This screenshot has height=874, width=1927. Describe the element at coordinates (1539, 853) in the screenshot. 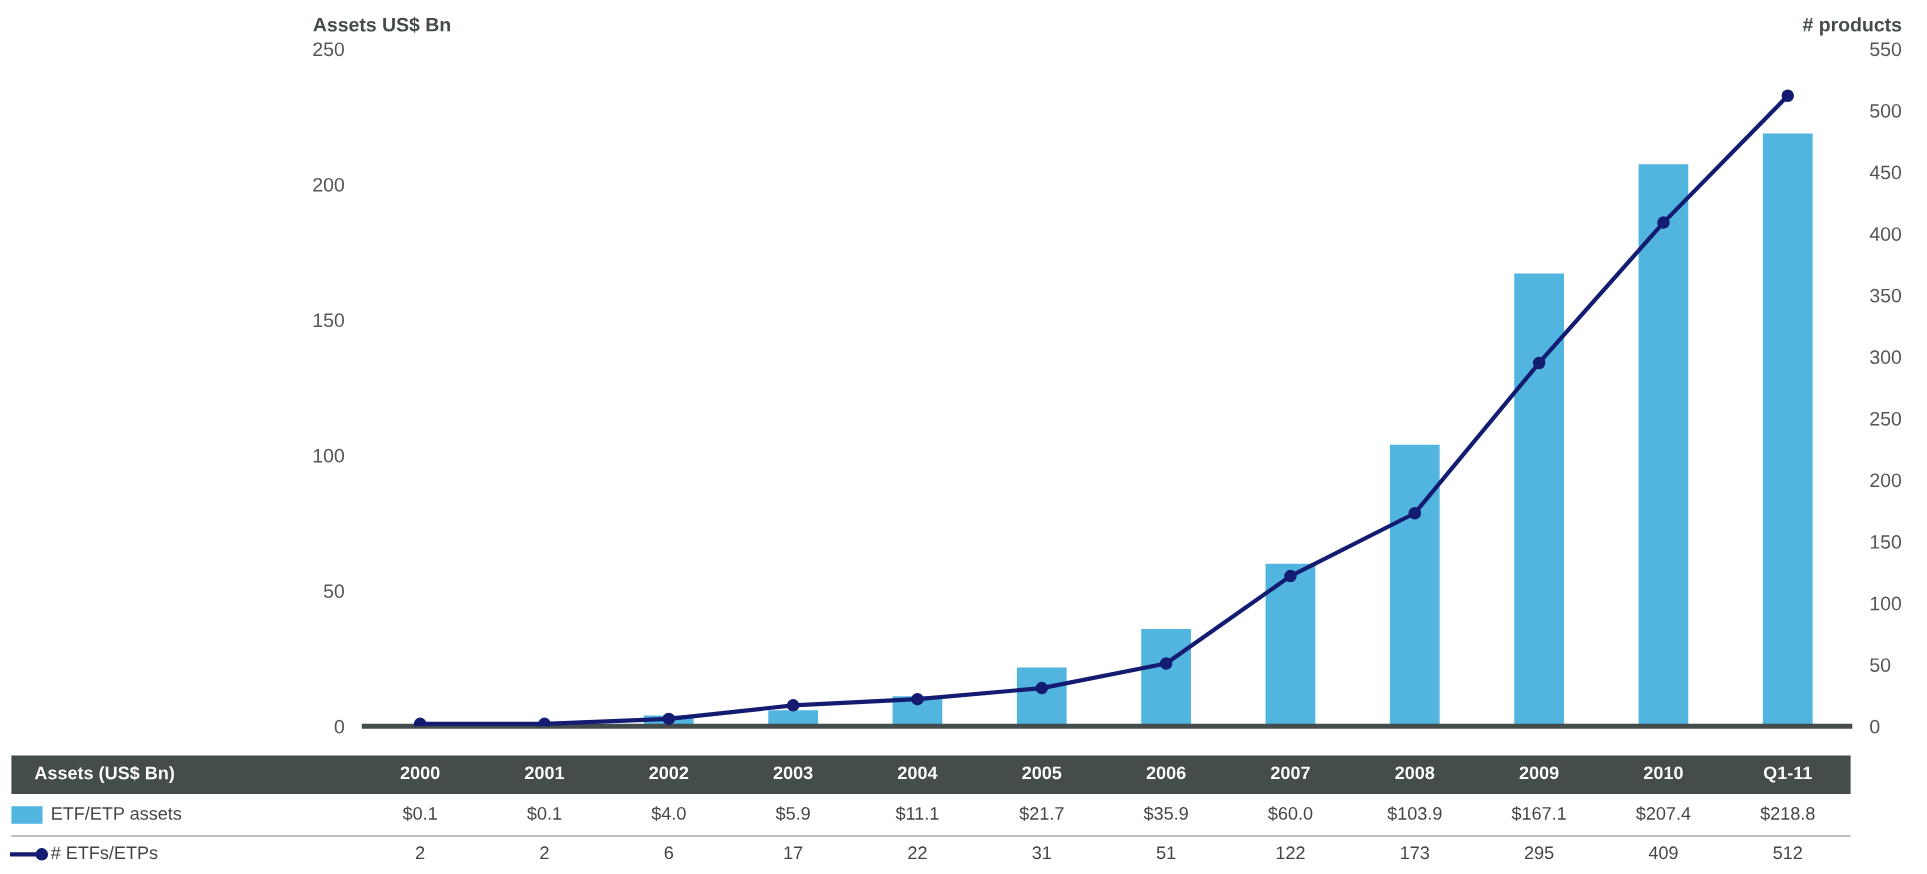

I see `data-label: 295` at that location.